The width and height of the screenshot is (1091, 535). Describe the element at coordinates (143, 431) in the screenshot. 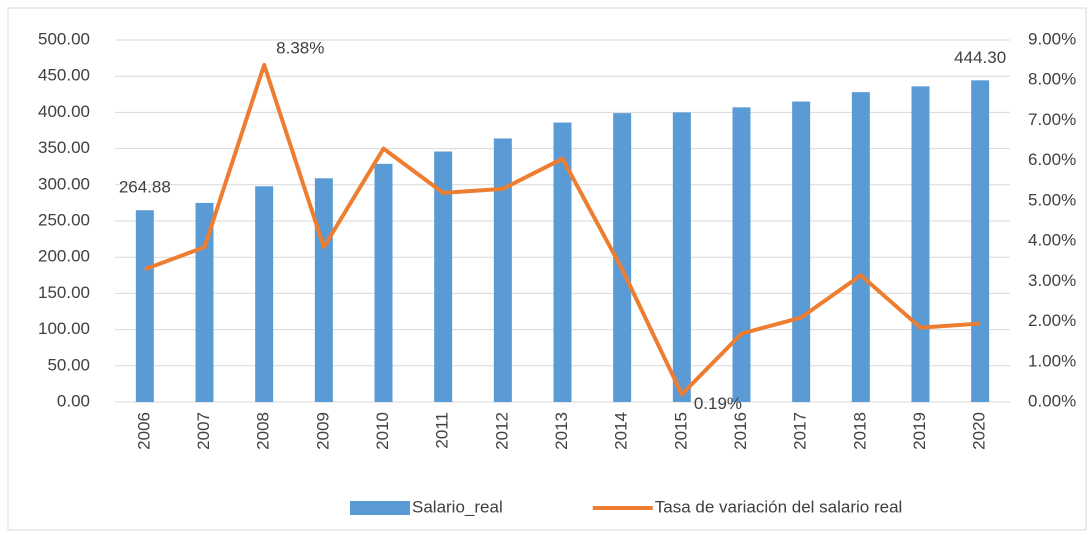

I see `x-tick-label: 2006` at that location.